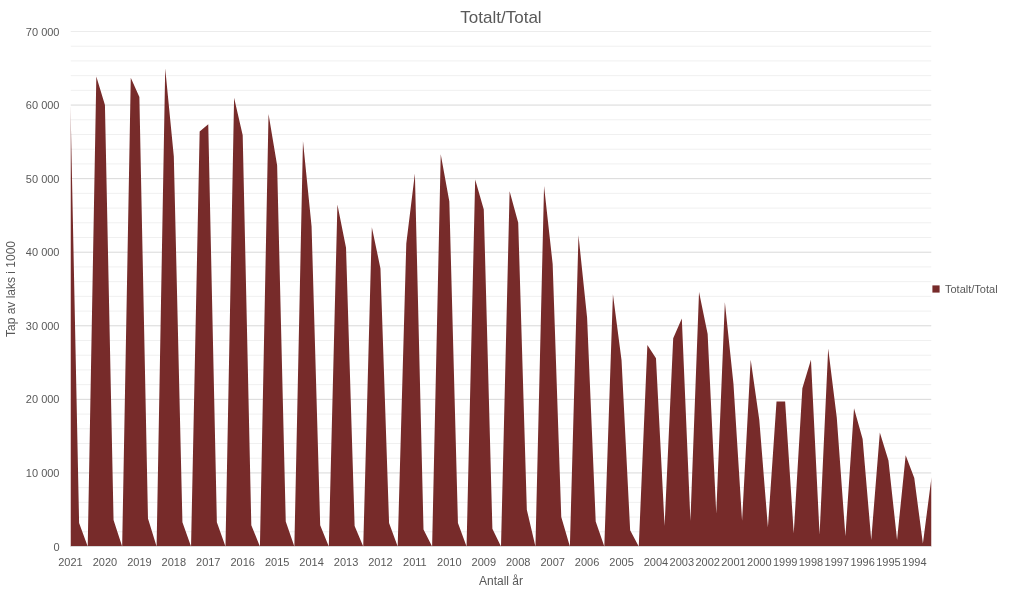 Image resolution: width=1028 pixels, height=610 pixels. I want to click on x-tick-label: 1995, so click(888, 561).